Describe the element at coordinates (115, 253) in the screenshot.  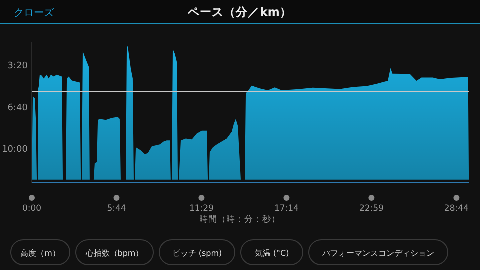
I see `pill-button: 心拍数（bpm）` at that location.